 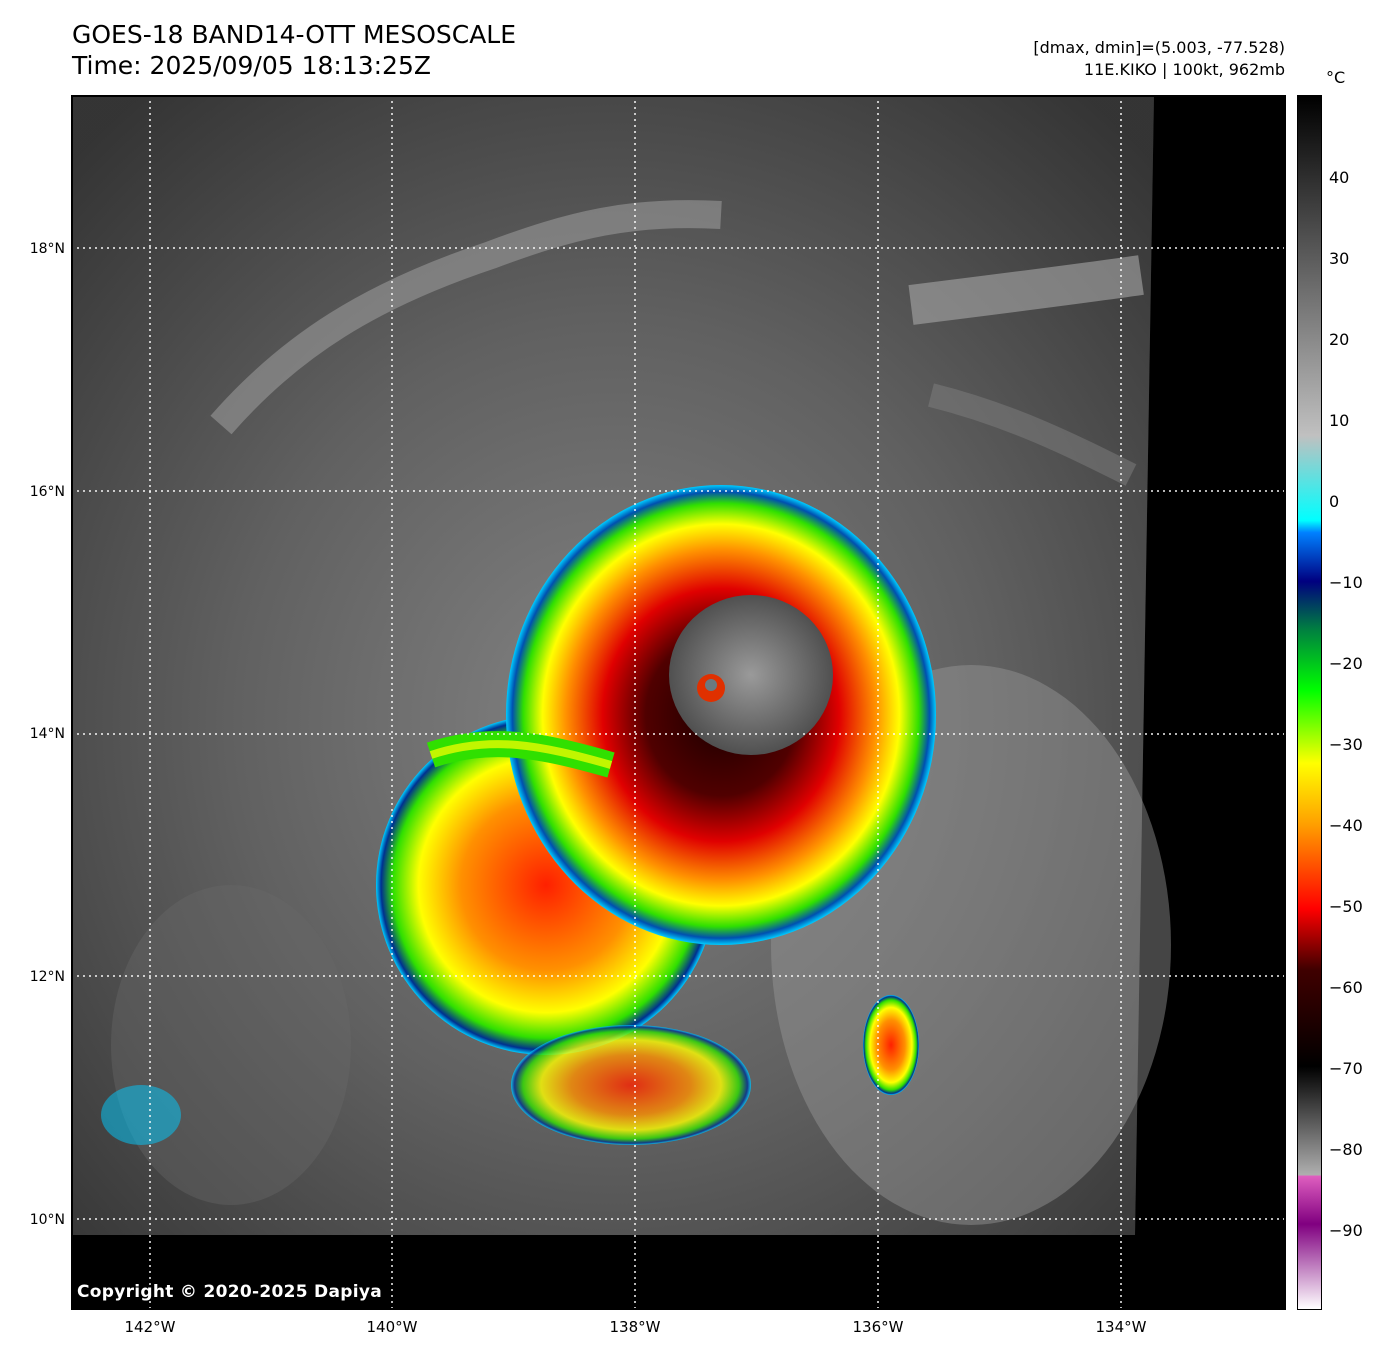 I want to click on lat-label: 16°N, so click(x=47, y=492).